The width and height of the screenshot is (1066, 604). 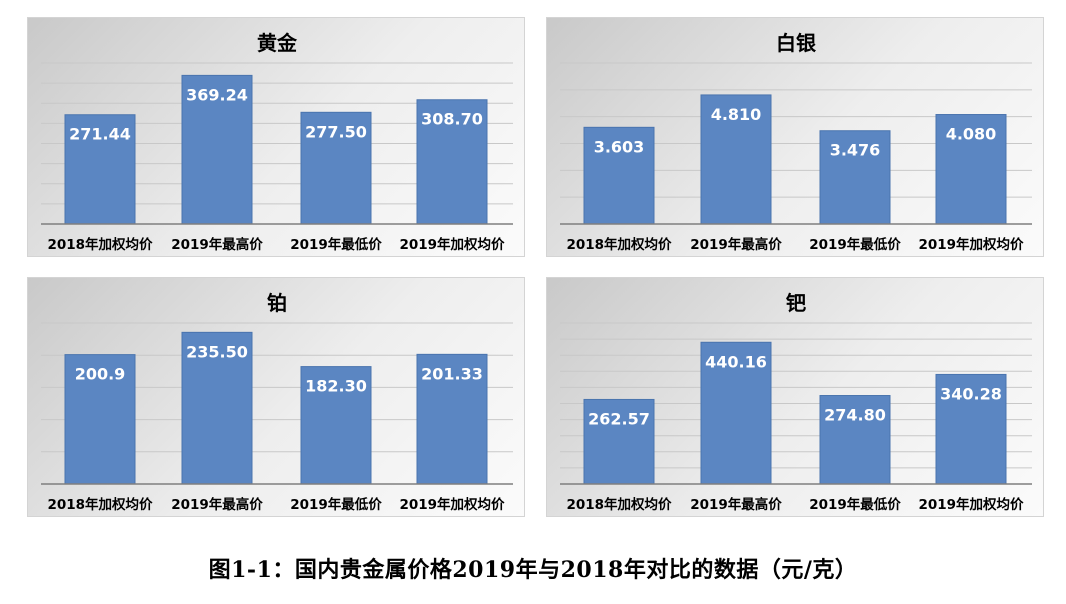 What do you see at coordinates (100, 374) in the screenshot?
I see `data-label: 200.9` at bounding box center [100, 374].